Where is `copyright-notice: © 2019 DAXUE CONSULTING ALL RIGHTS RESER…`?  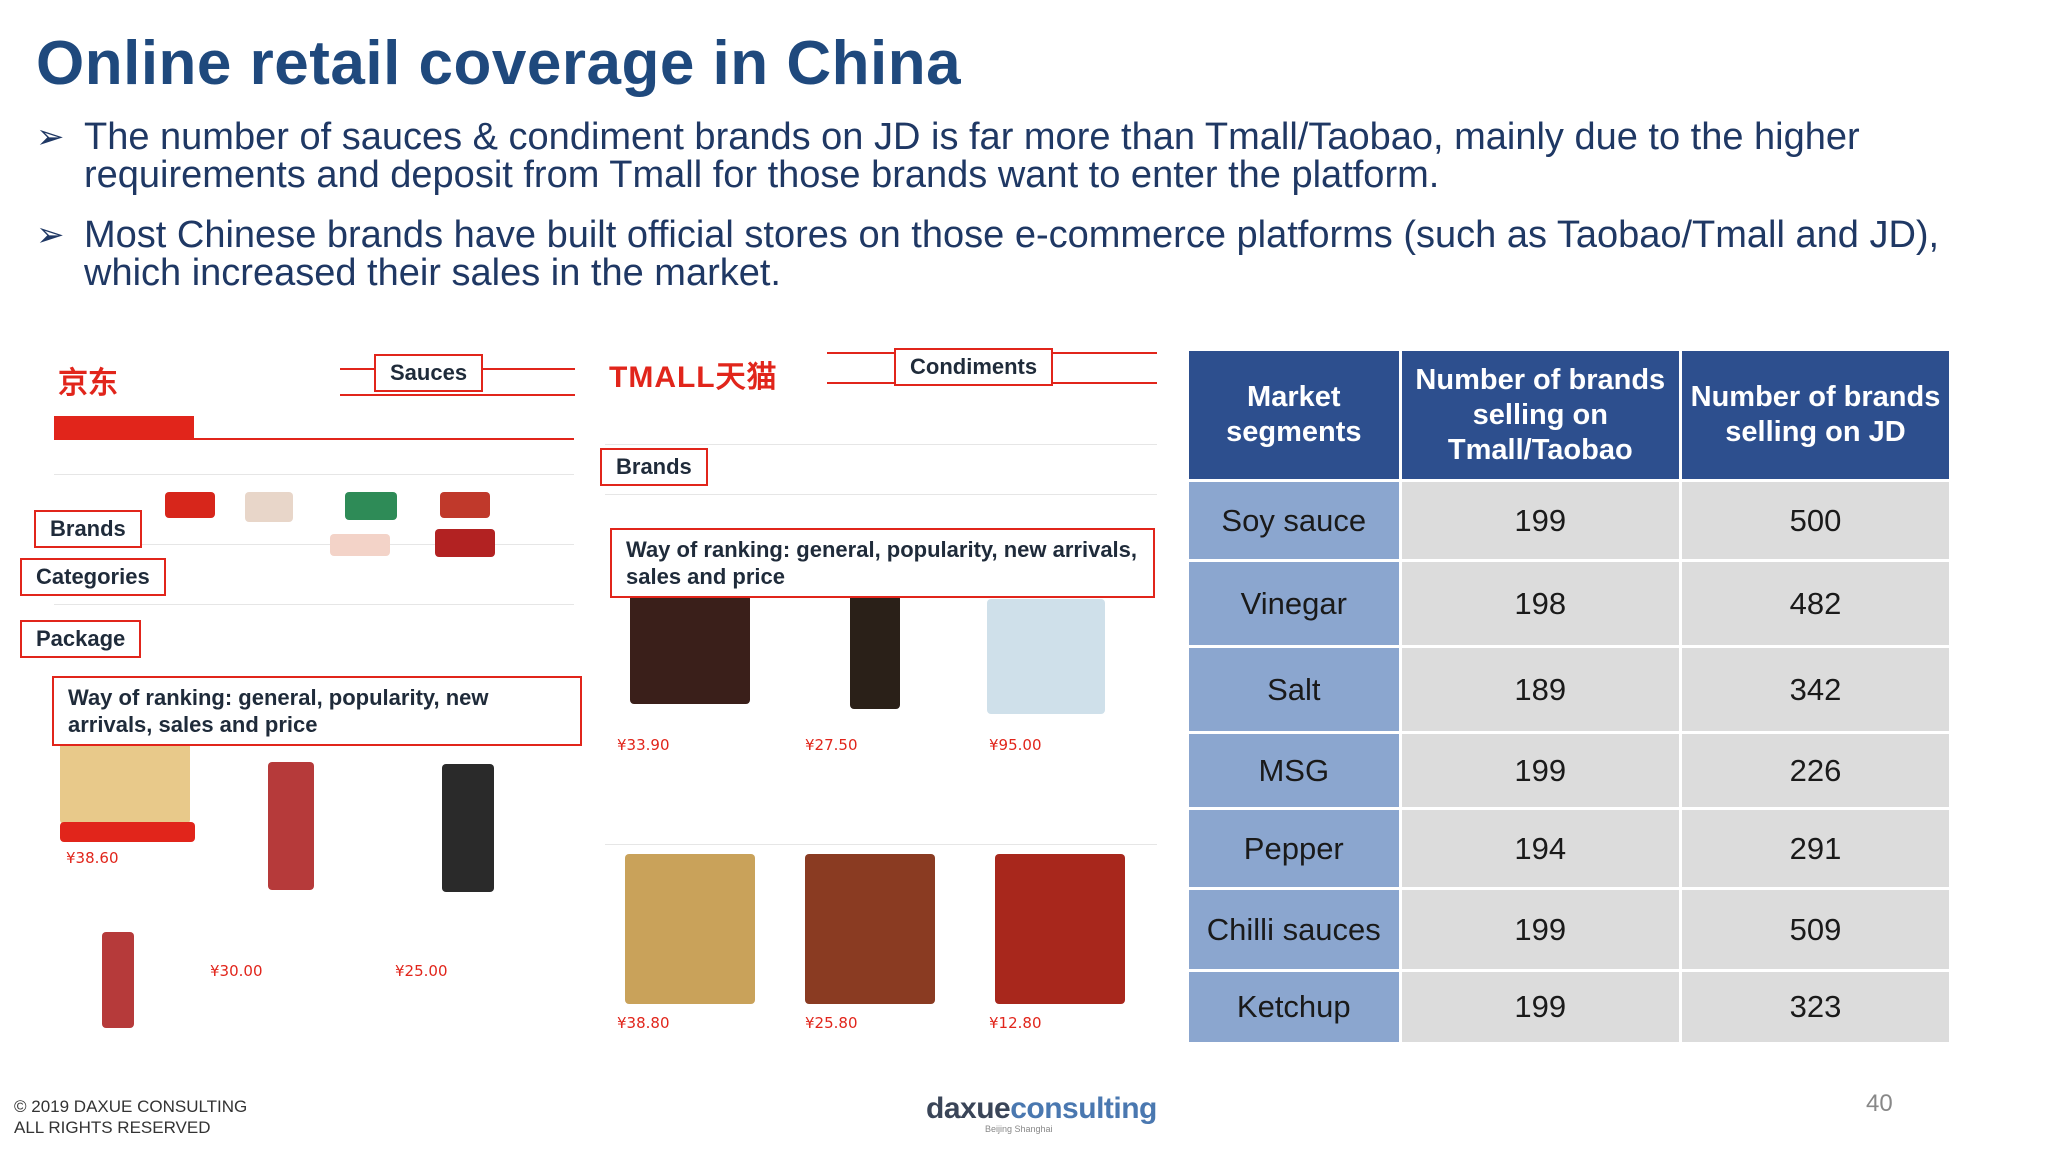 copyright-notice: © 2019 DAXUE CONSULTING ALL RIGHTS RESER… is located at coordinates (130, 1117).